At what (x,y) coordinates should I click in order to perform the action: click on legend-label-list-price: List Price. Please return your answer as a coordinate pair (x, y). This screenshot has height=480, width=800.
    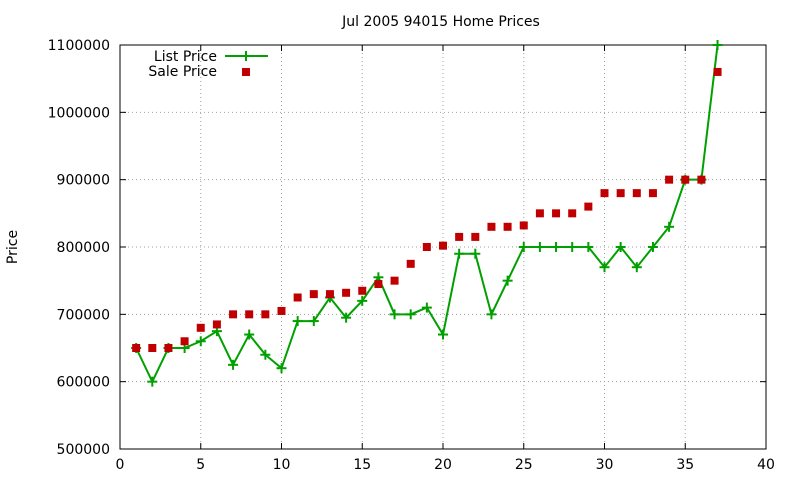
    Looking at the image, I should click on (185, 57).